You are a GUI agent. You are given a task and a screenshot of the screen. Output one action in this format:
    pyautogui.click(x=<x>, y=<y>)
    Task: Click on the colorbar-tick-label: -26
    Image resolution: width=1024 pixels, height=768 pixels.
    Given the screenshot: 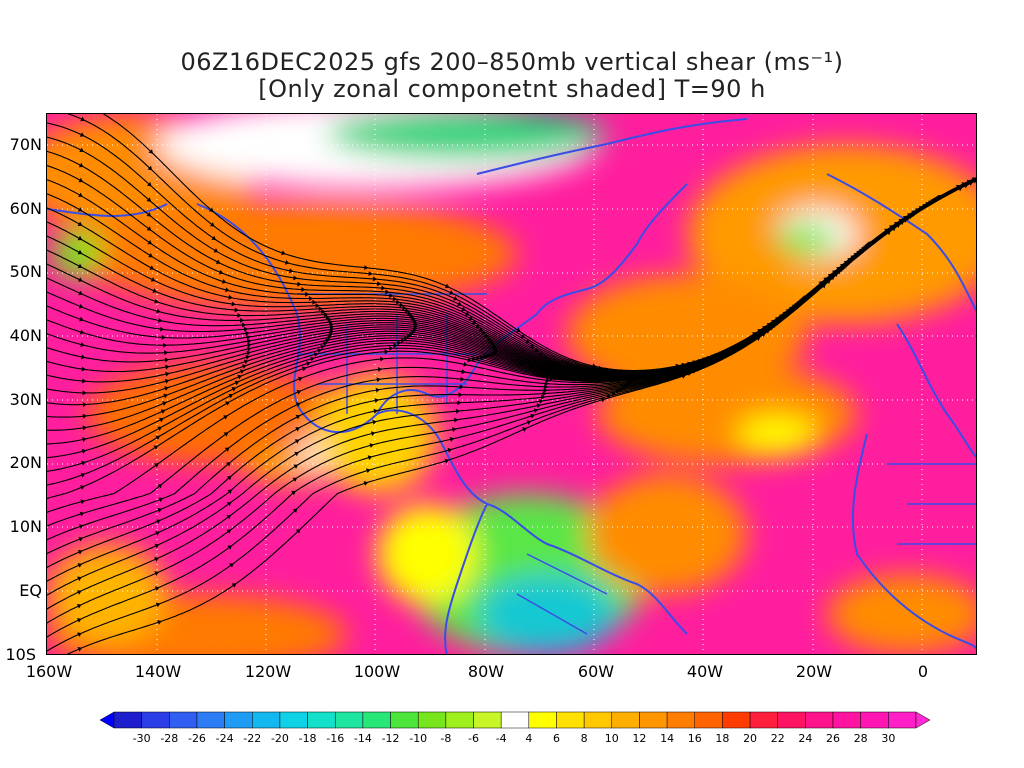 What is the action you would take?
    pyautogui.click(x=196, y=738)
    